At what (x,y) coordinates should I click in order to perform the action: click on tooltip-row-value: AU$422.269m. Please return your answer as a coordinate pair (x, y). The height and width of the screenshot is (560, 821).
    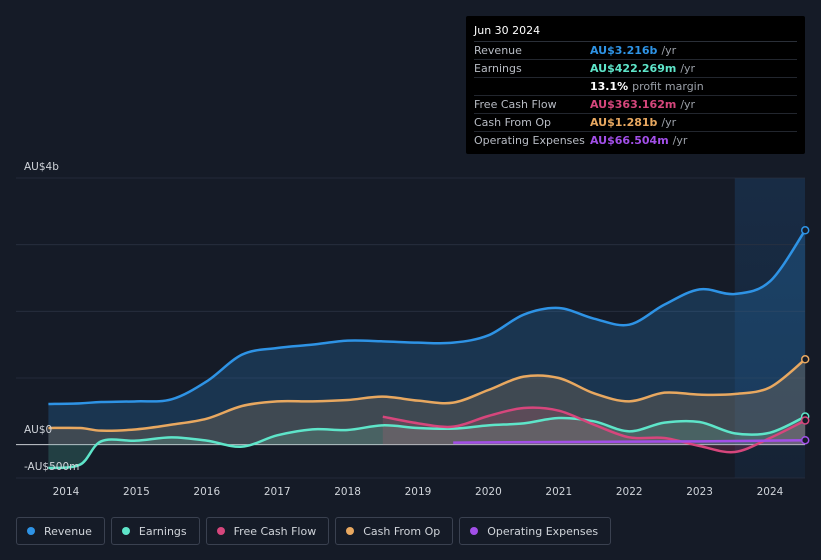
    Looking at the image, I should click on (633, 68).